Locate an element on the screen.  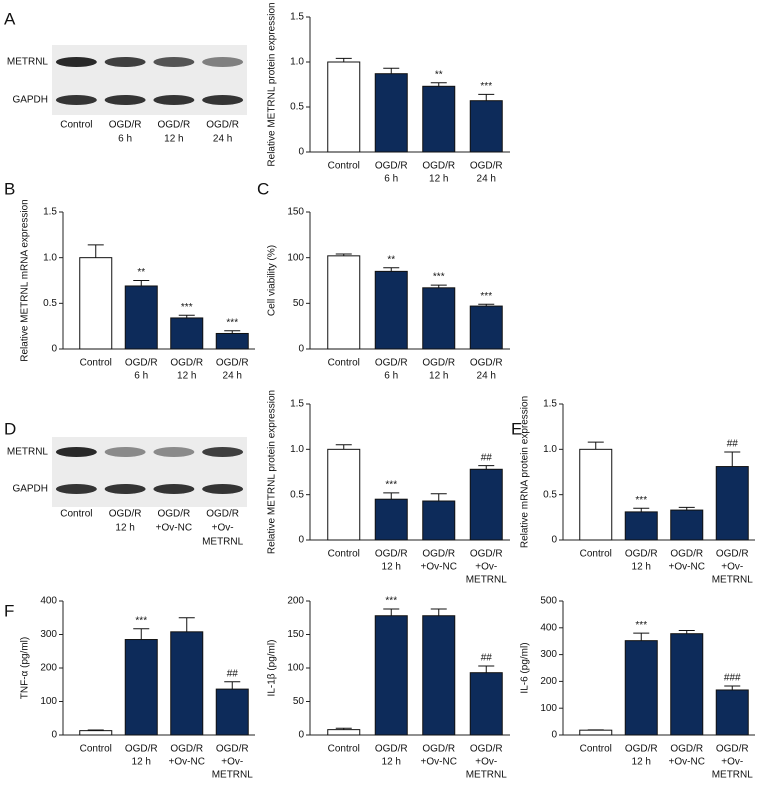
y-tick-label: 500 is located at coordinates (548, 601).